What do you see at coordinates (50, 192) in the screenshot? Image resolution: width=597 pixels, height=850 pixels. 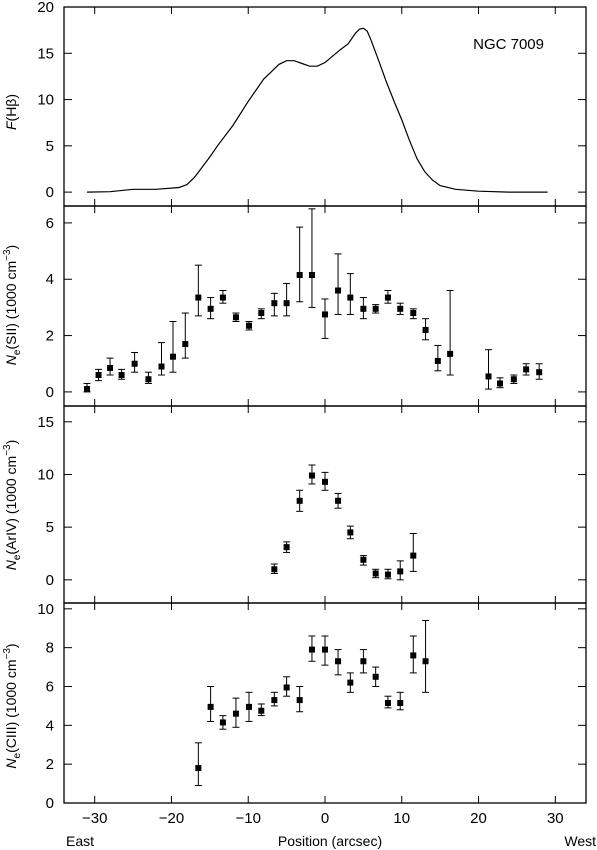 I see `y-tick-label-hbeta: 0` at bounding box center [50, 192].